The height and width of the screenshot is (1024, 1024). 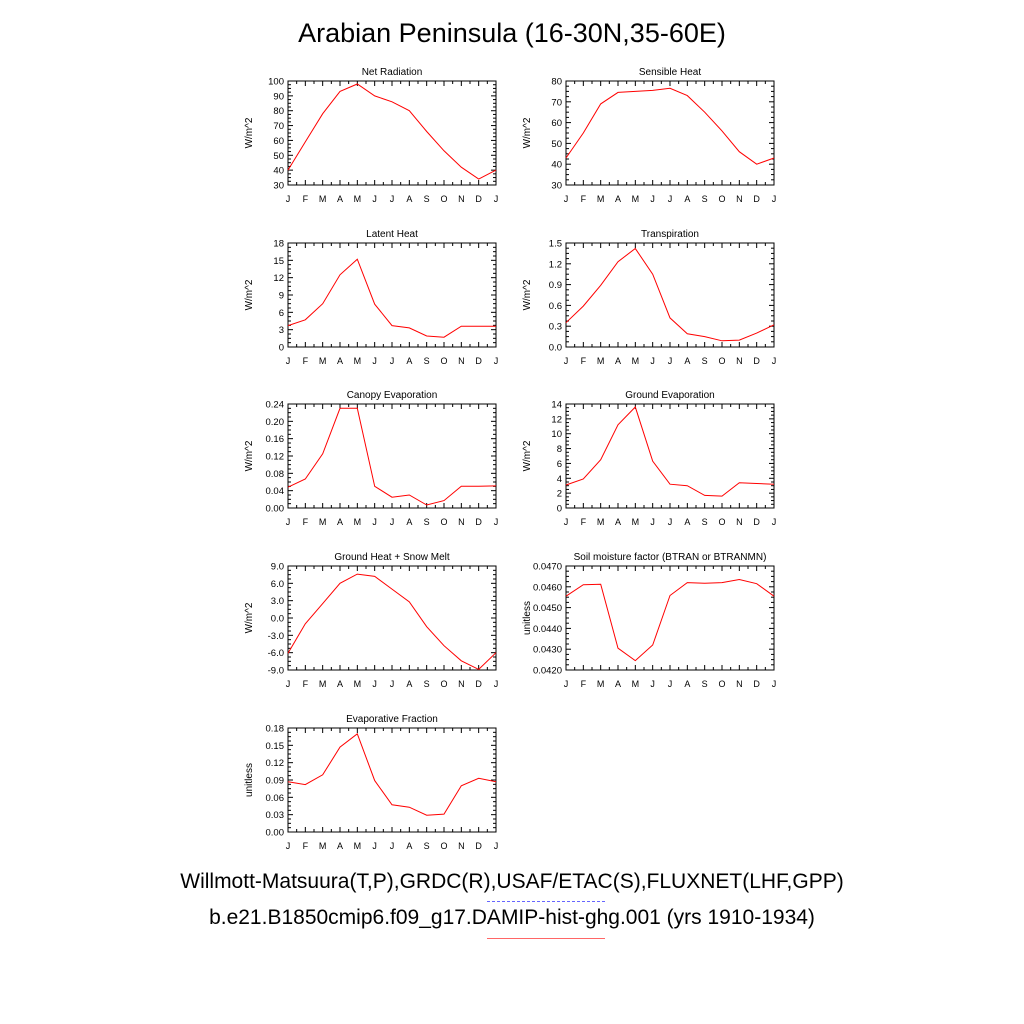 What do you see at coordinates (281, 348) in the screenshot?
I see `y-tick-label: 0` at bounding box center [281, 348].